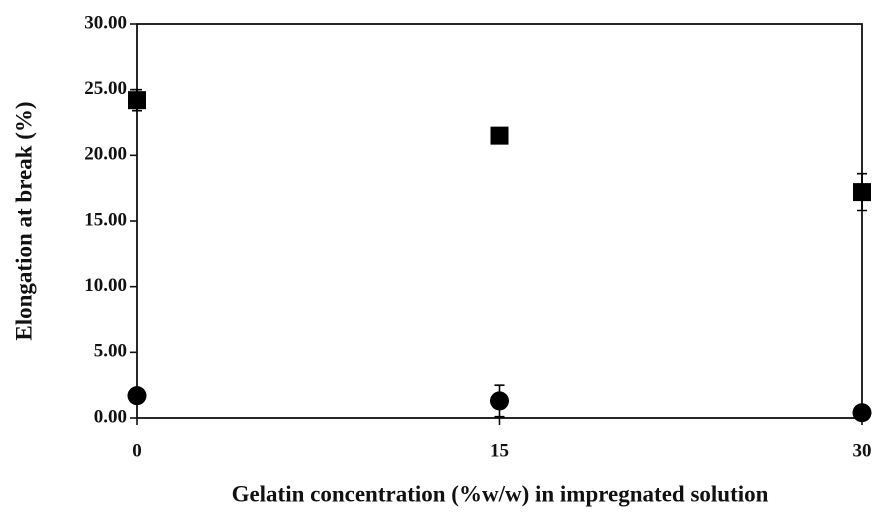 Image resolution: width=878 pixels, height=521 pixels. What do you see at coordinates (862, 450) in the screenshot?
I see `x-tick-label: 30` at bounding box center [862, 450].